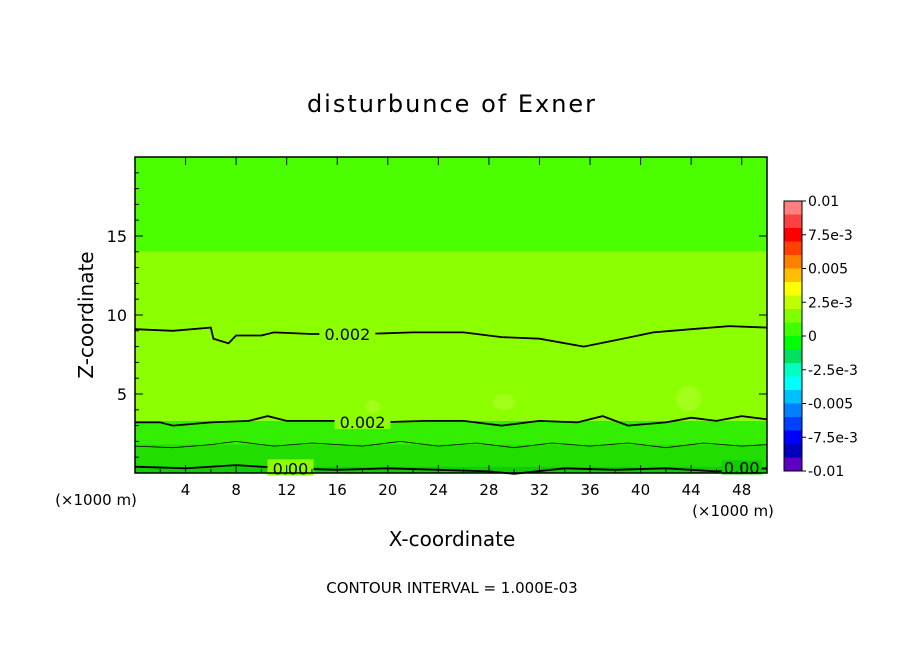 This screenshot has width=904, height=654. Describe the element at coordinates (826, 472) in the screenshot. I see `colorbar-label: -0.01` at that location.